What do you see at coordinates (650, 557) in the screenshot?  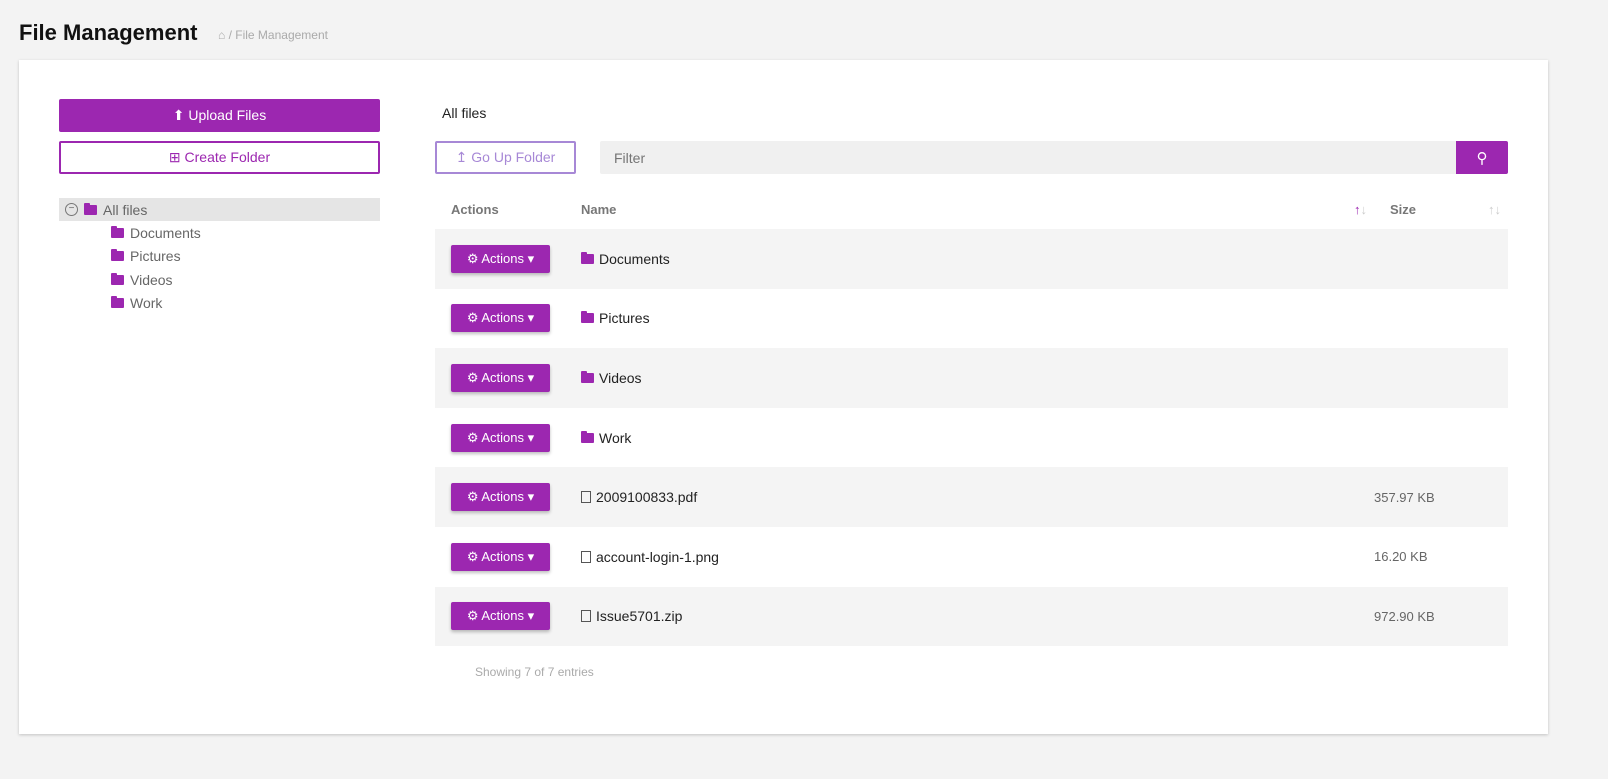 I see `file-name-link: account-login-1.png` at bounding box center [650, 557].